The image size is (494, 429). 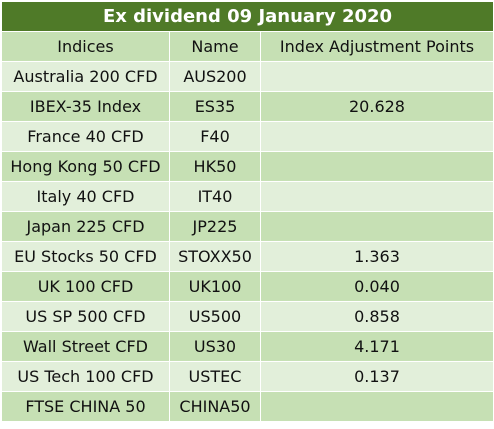 I want to click on symbol-cell: UK100, so click(x=215, y=286).